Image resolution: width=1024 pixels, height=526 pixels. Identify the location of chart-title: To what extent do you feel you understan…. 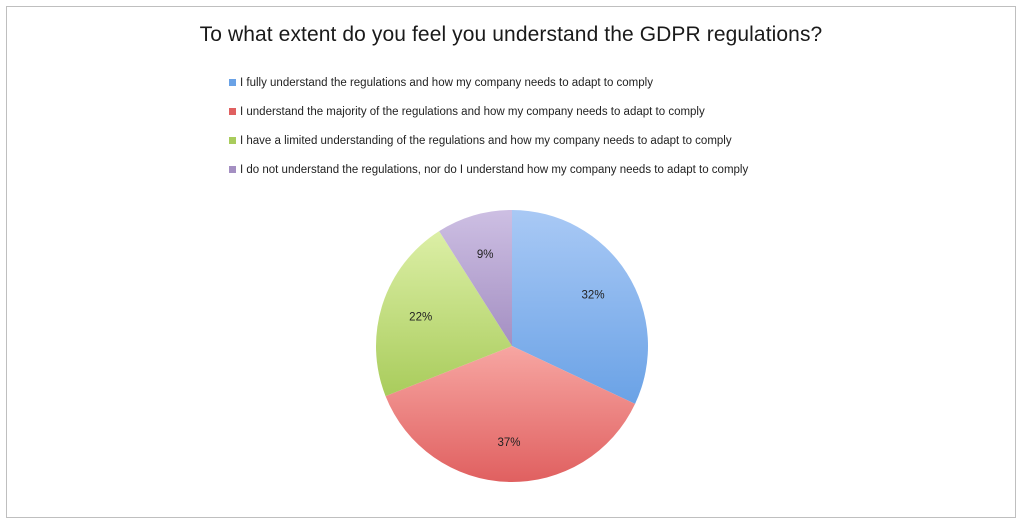
(511, 34).